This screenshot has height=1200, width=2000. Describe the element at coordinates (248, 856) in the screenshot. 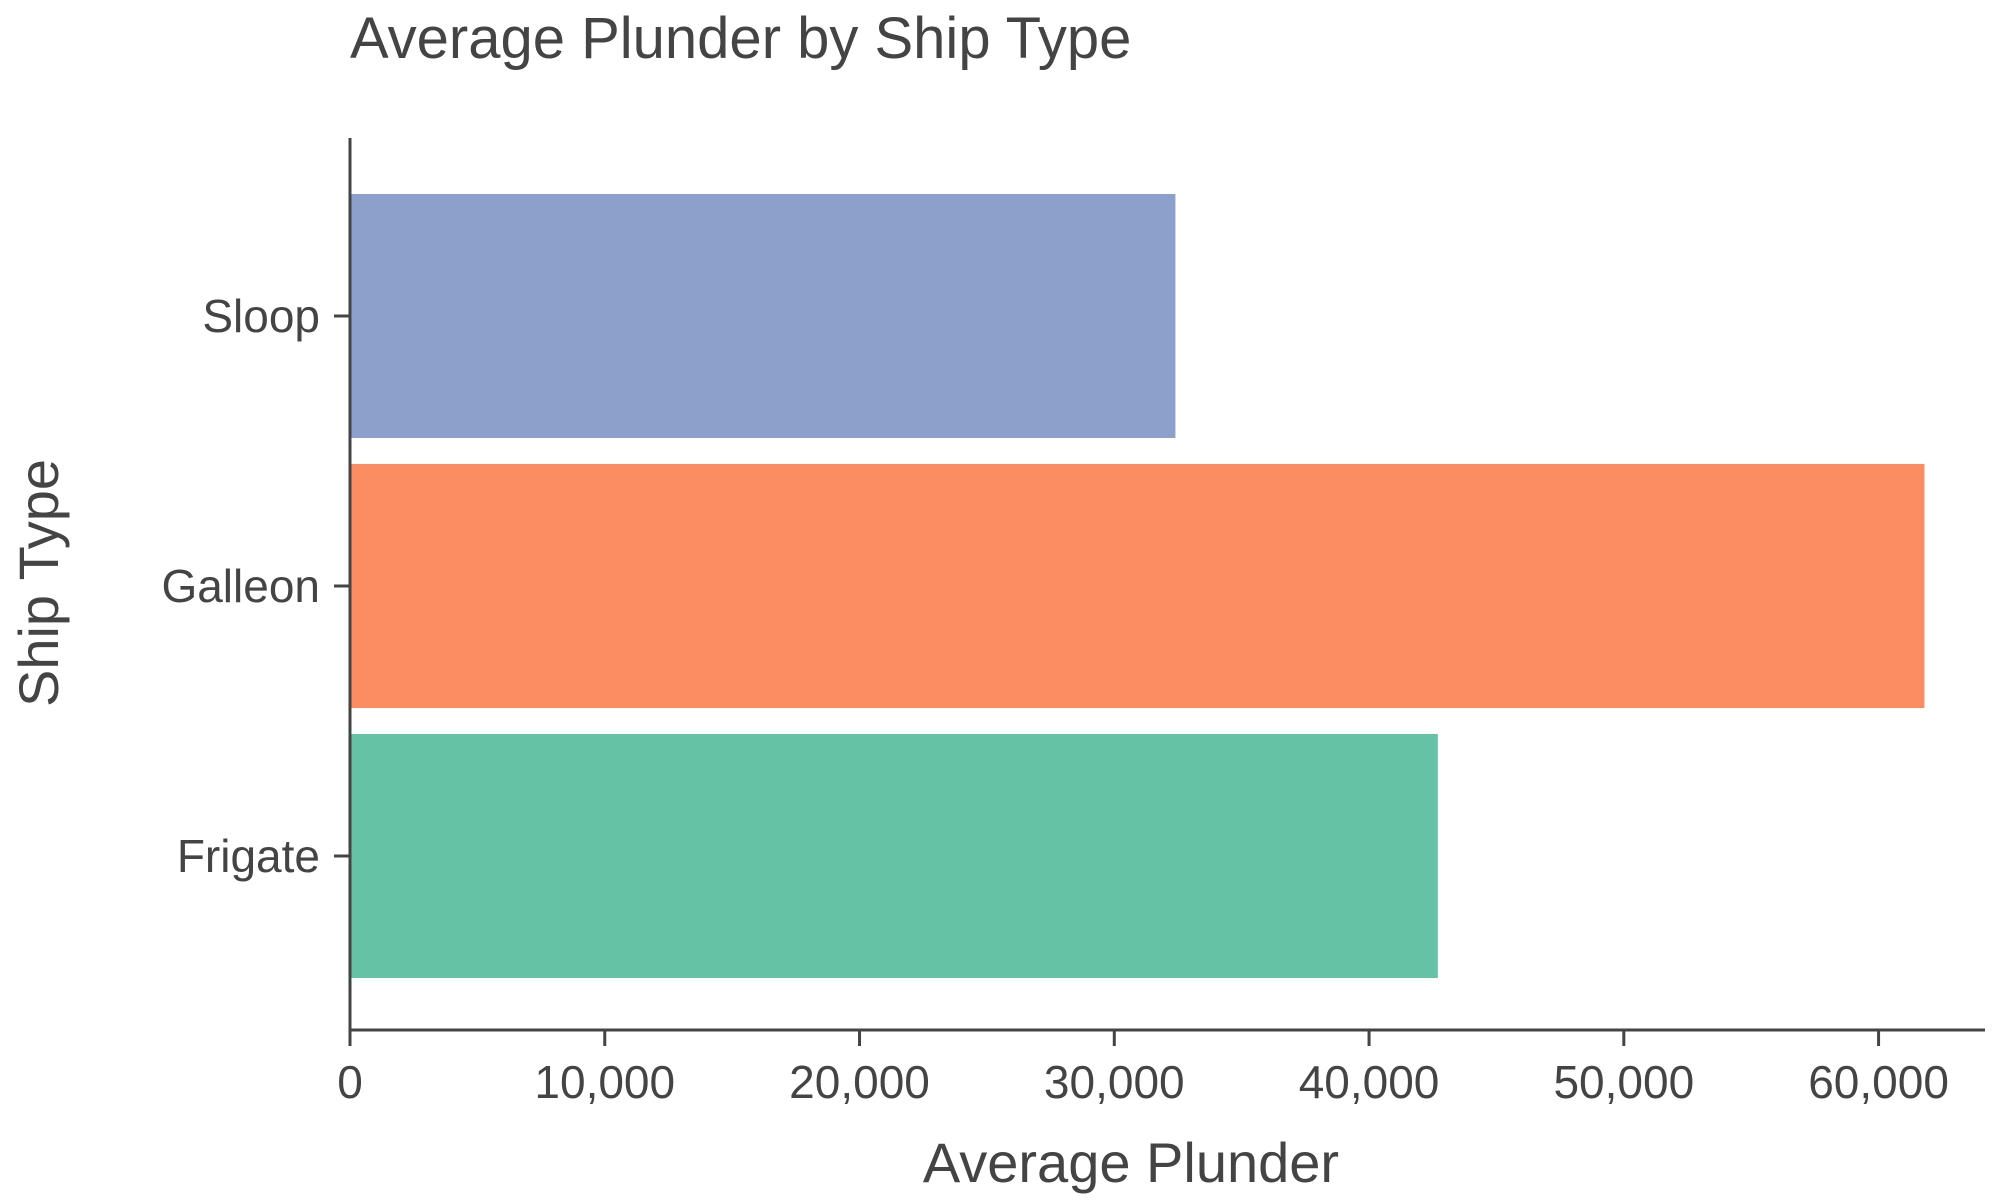

I see `y-tick-label-frigate: Frigate` at that location.